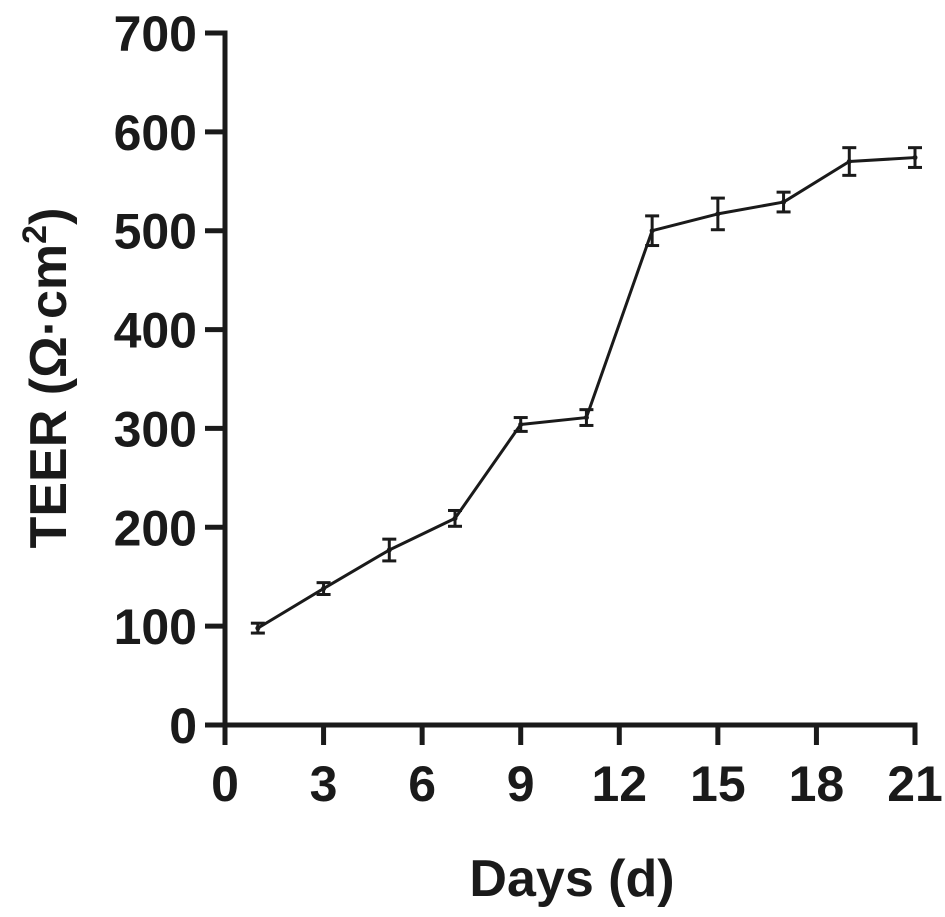  What do you see at coordinates (155, 34) in the screenshot?
I see `y-tick-label: 700` at bounding box center [155, 34].